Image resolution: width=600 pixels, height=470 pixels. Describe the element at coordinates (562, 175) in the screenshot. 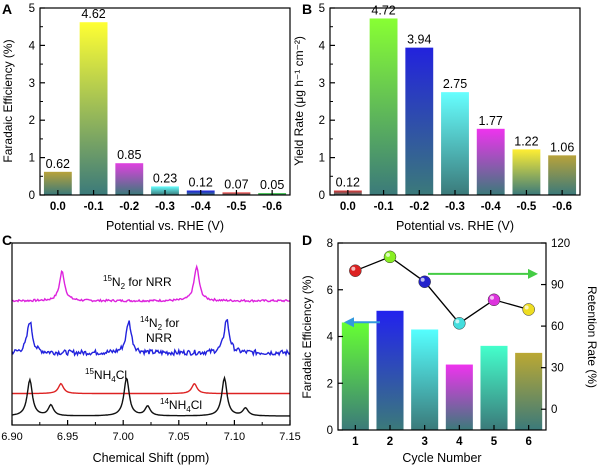

I see `bar--0.6` at that location.